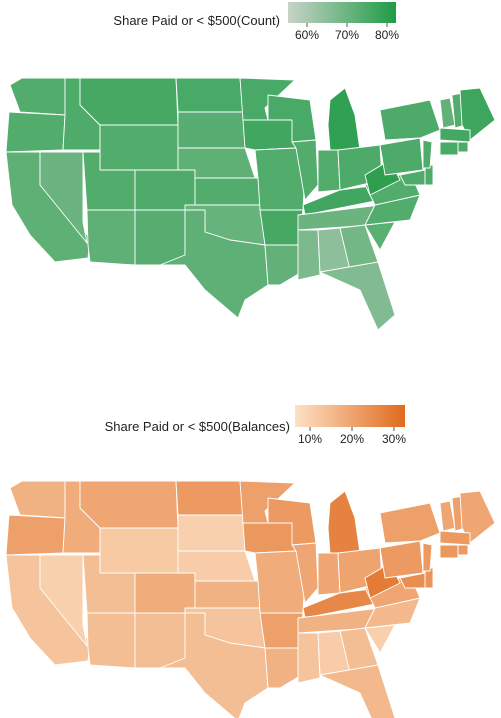 This screenshot has width=501, height=718. Describe the element at coordinates (197, 426) in the screenshot. I see `legend-title: Share Paid or < $500(Balances)` at that location.